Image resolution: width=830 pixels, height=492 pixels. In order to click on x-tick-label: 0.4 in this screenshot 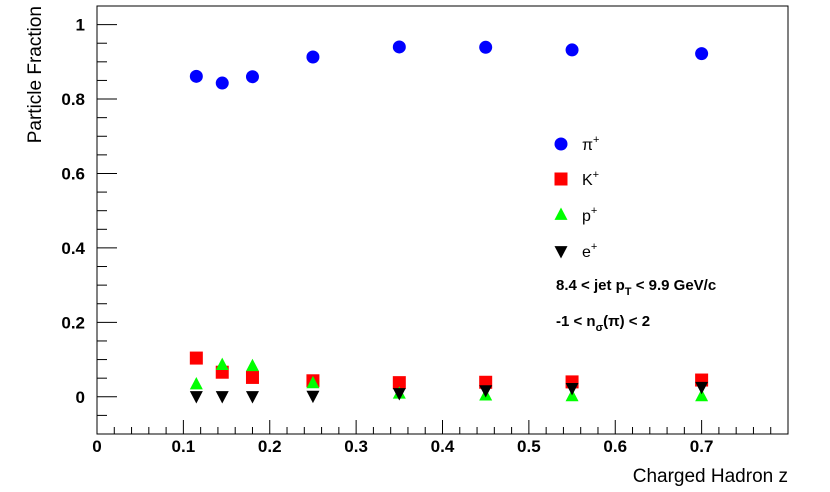, I will do `click(443, 446)`.